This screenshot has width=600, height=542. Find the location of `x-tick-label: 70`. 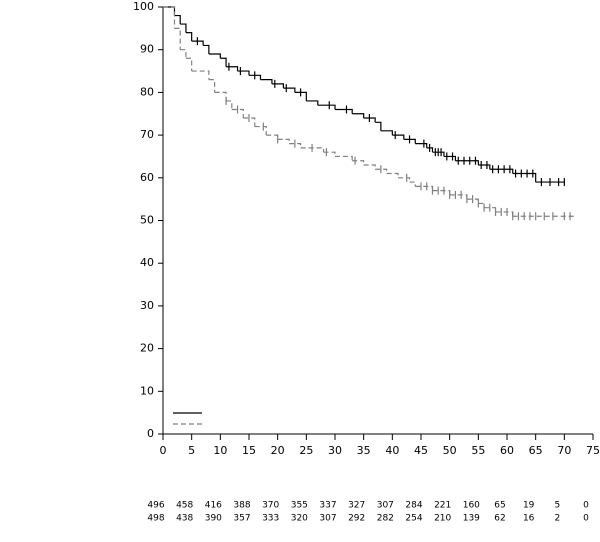

x-tick-label: 70 is located at coordinates (564, 450).